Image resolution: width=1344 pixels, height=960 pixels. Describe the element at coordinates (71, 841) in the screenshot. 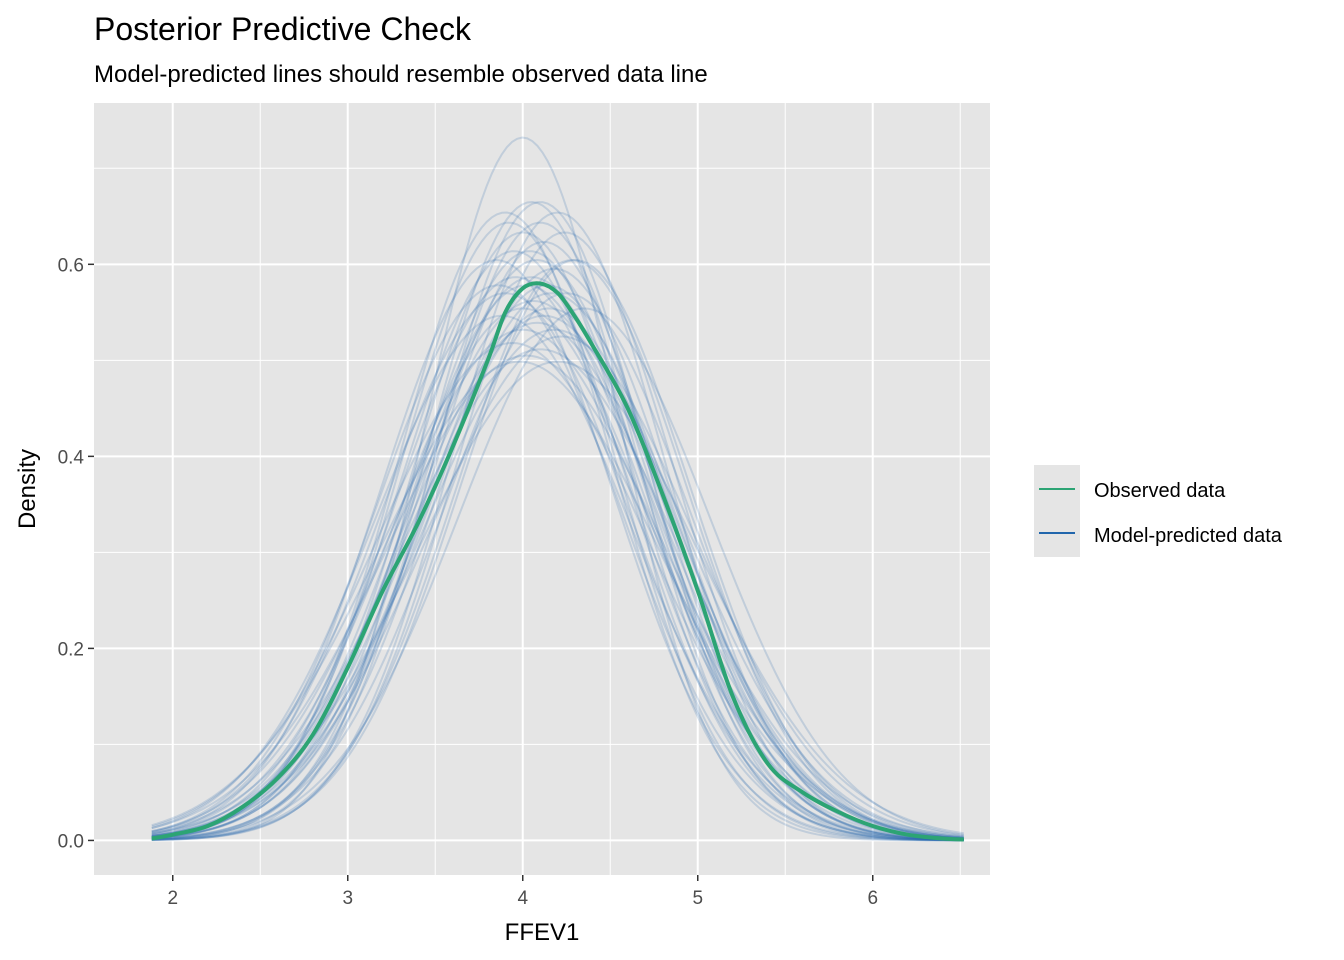

I see `y-tick-label: 0.0` at that location.